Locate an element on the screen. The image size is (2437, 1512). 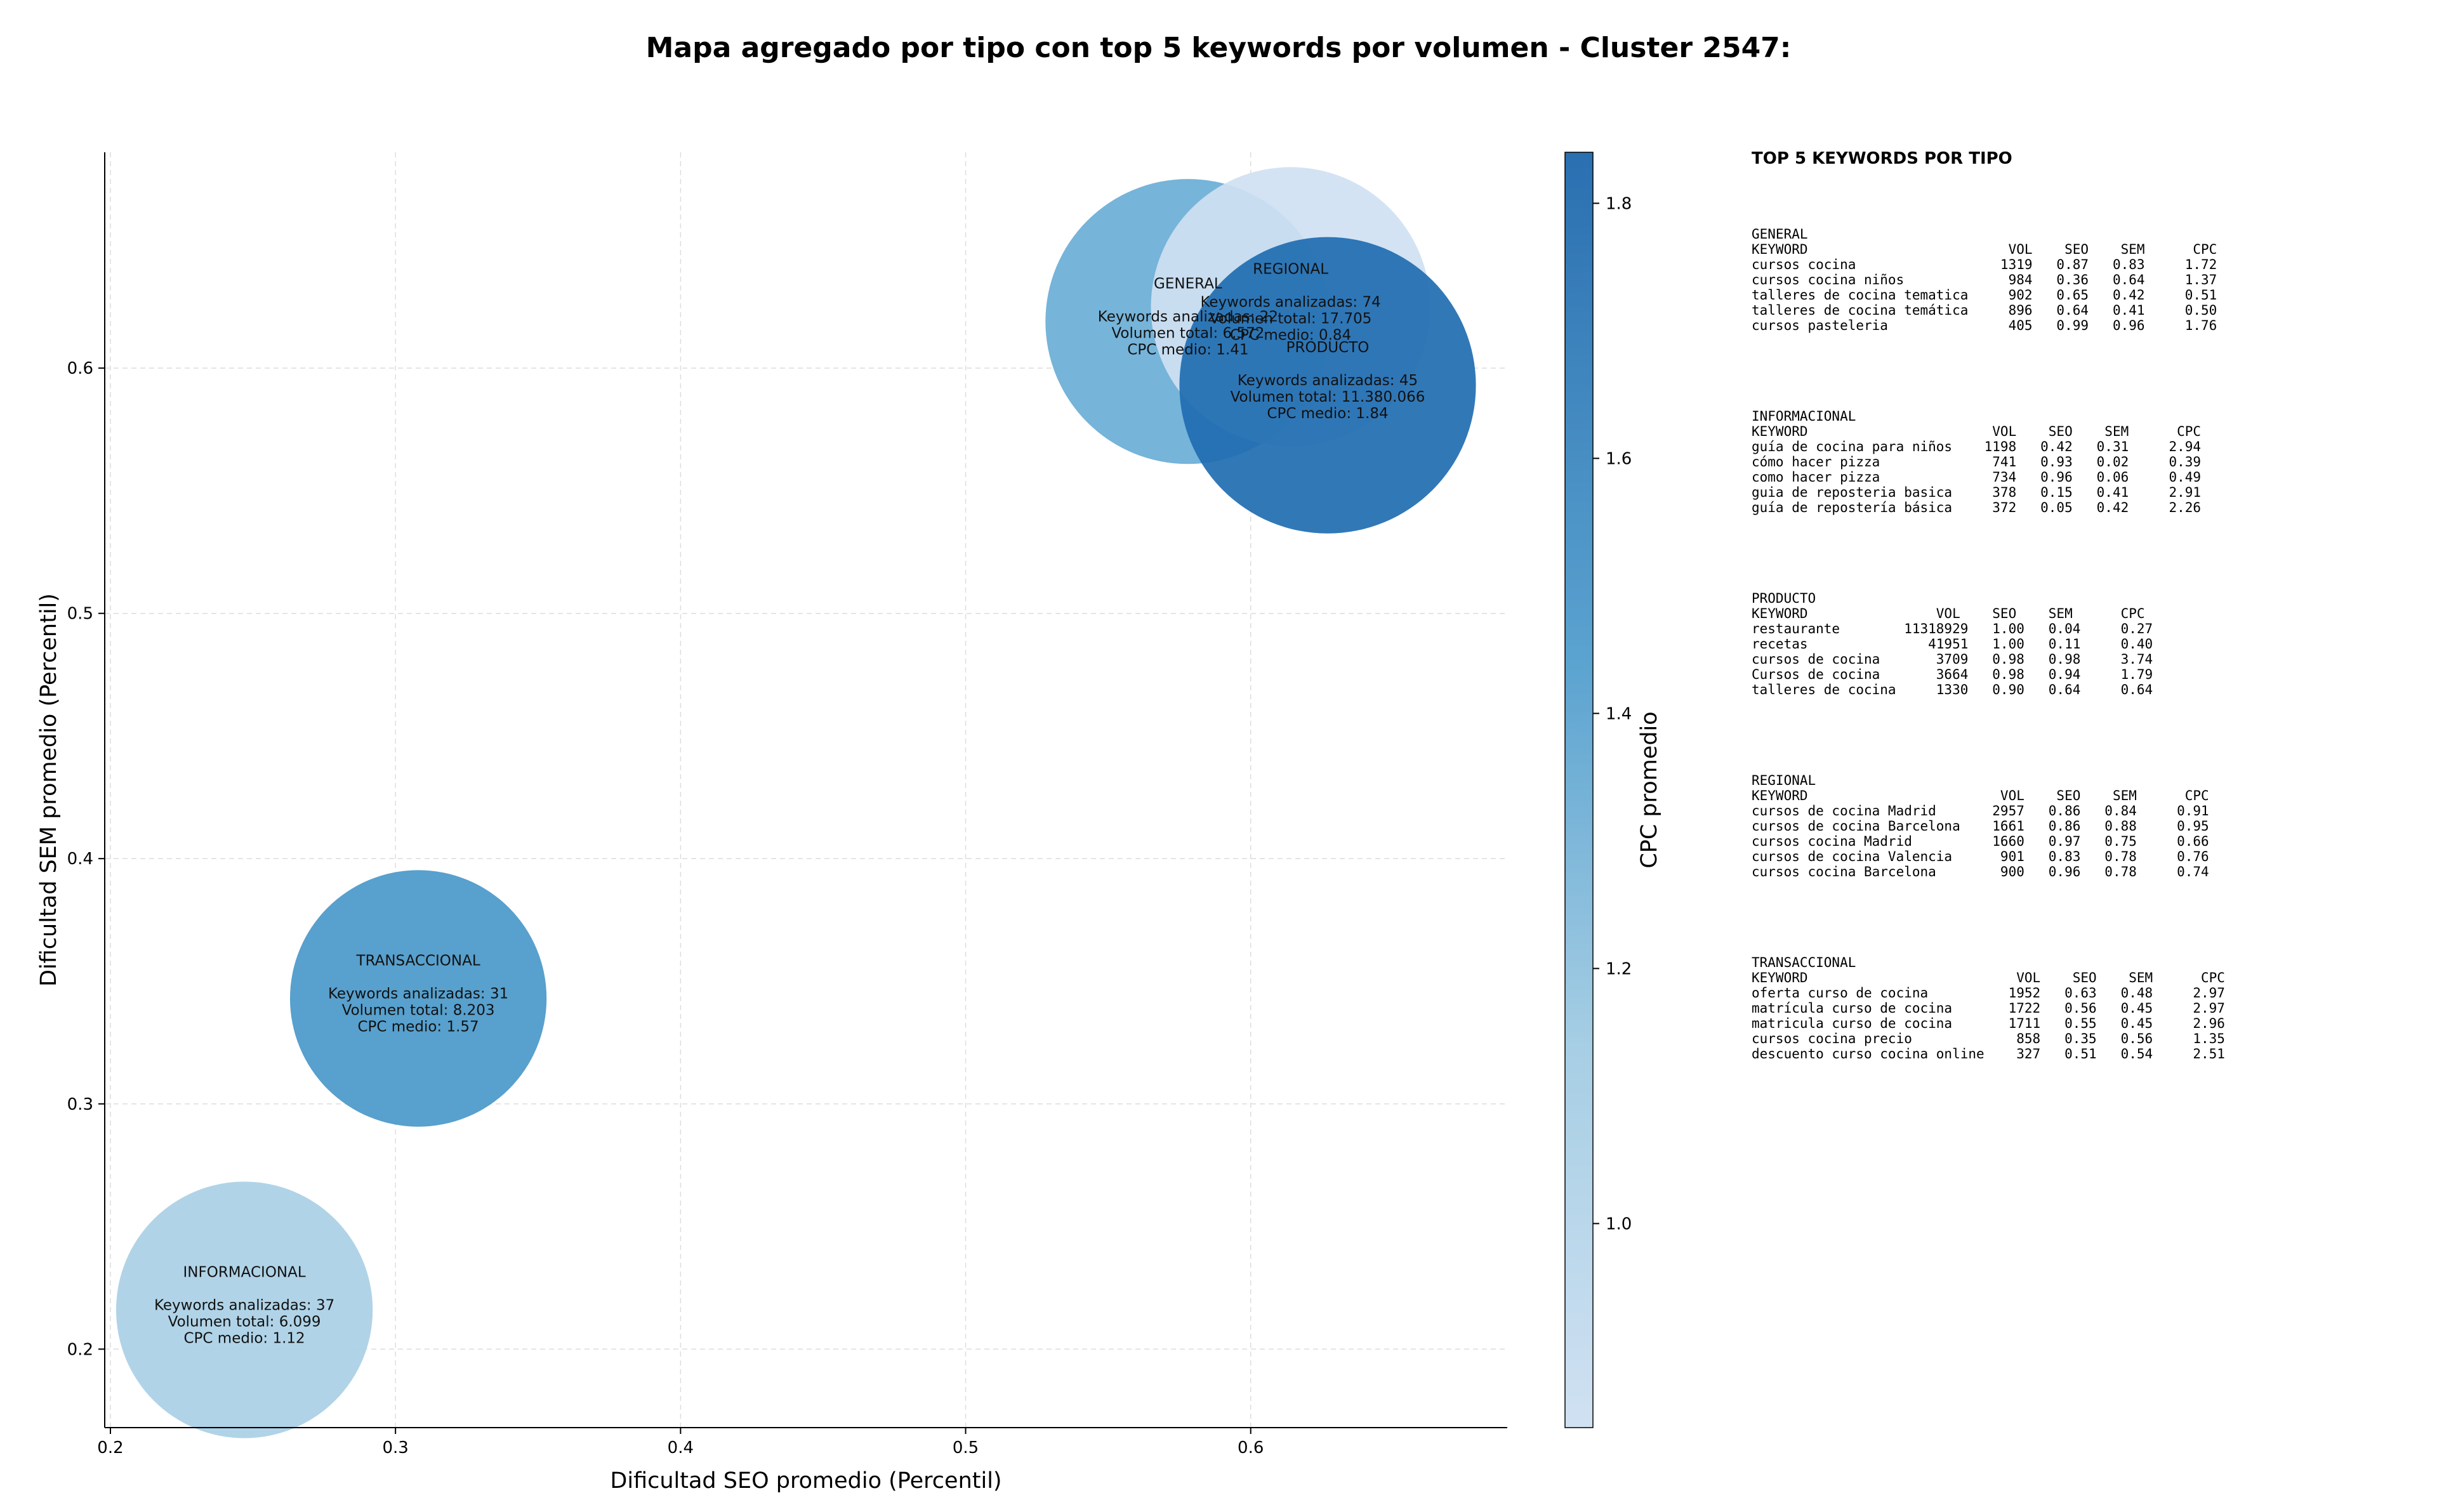
bubble-label-title: REGIONAL is located at coordinates (1290, 270).